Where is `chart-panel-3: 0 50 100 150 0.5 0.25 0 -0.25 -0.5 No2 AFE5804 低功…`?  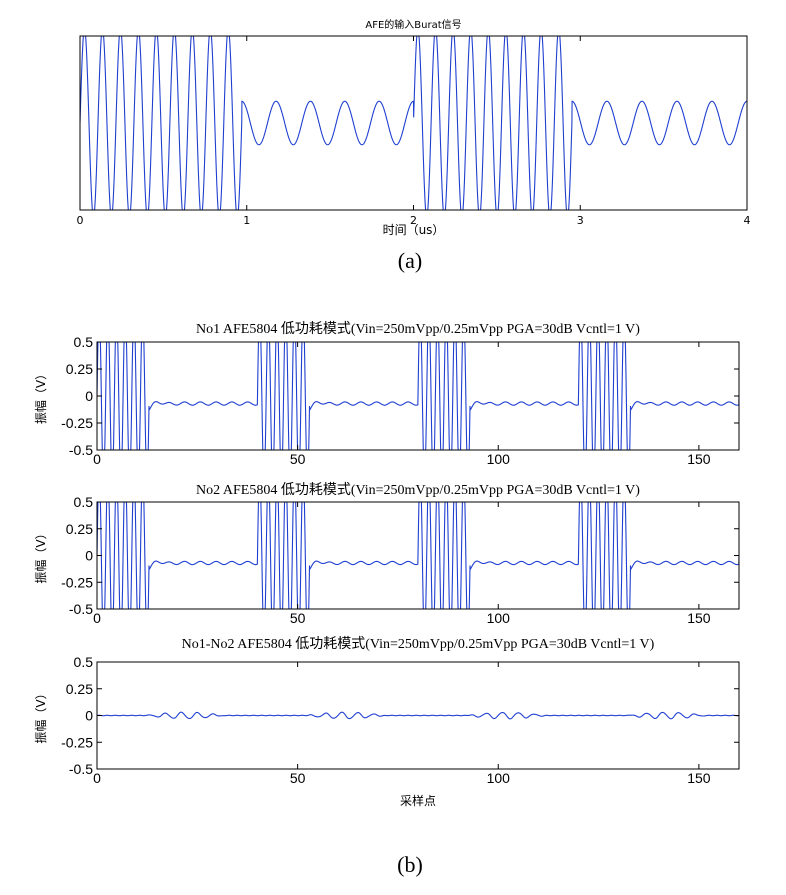
chart-panel-3: 0 50 100 150 0.5 0.25 0 -0.25 -0.5 No2 AFE5804 低功… is located at coordinates (386, 554).